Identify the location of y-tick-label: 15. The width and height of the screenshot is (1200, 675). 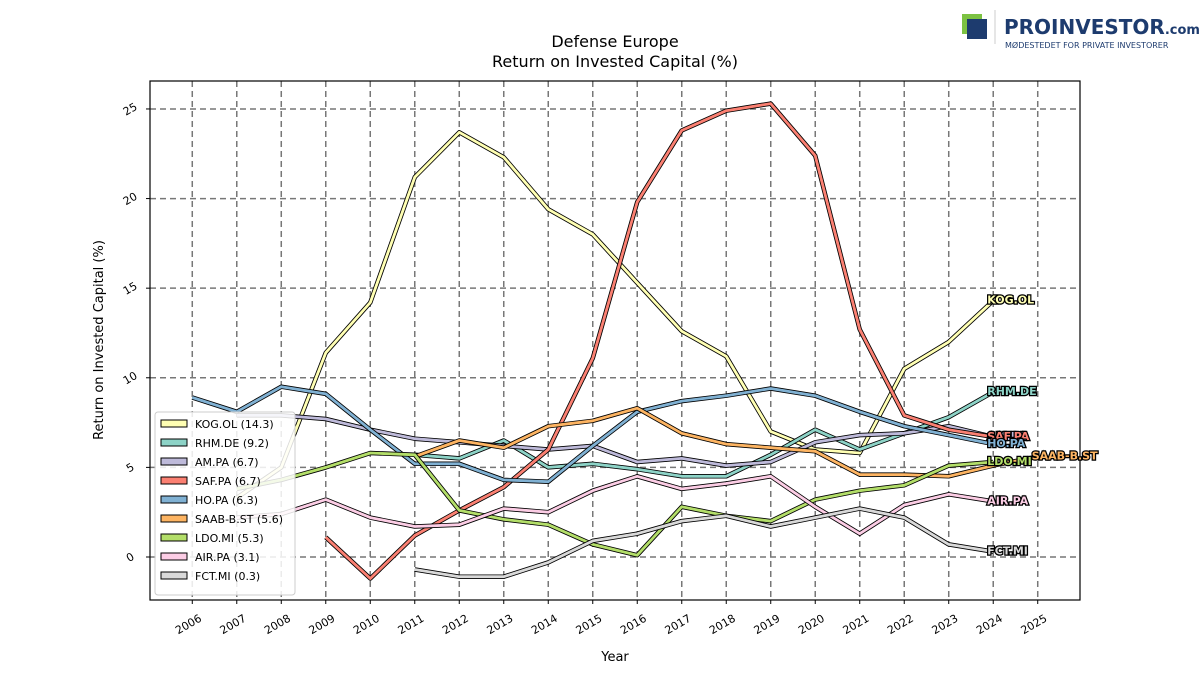
(130, 288).